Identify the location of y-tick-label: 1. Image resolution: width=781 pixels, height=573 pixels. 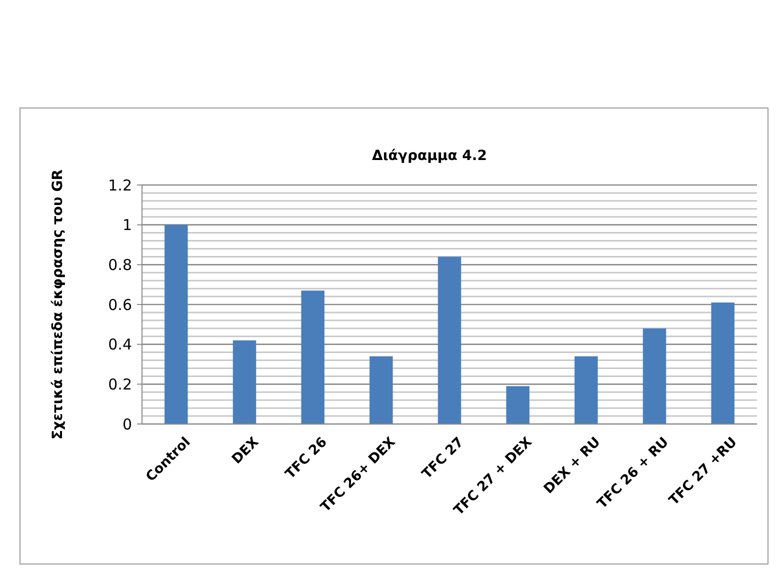
(127, 225).